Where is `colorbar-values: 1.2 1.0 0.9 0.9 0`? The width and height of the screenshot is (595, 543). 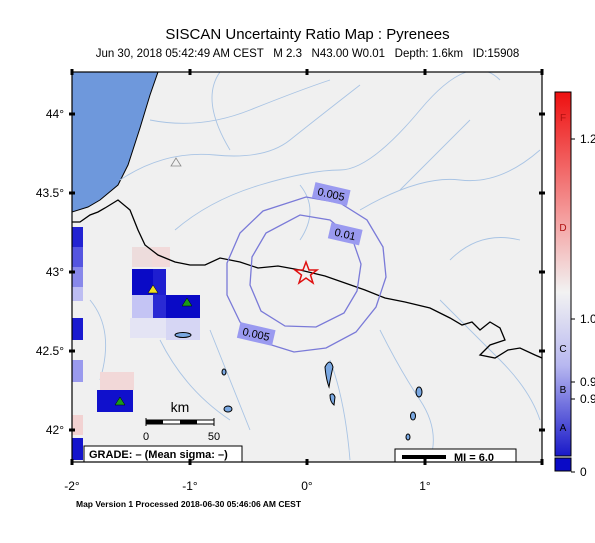
colorbar-values: 1.2 1.0 0.9 0.9 0 is located at coordinates (587, 305).